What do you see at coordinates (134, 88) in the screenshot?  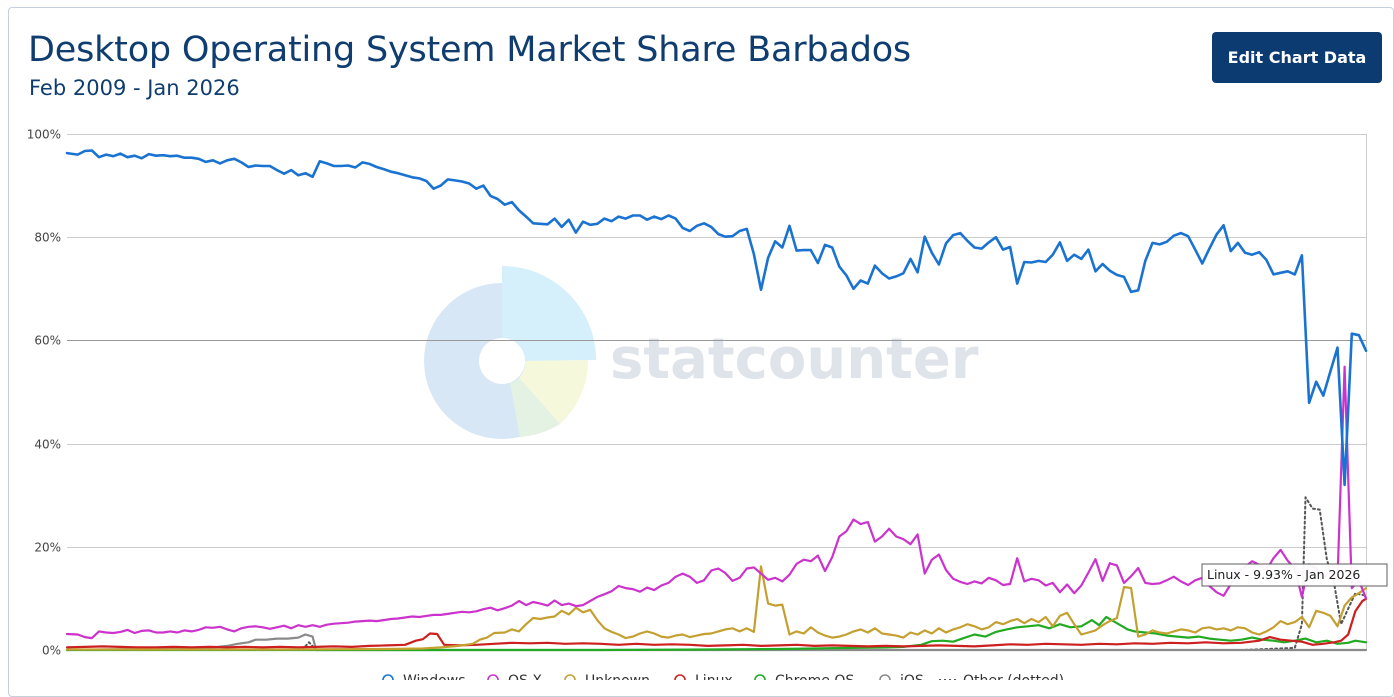 I see `date-range-subtitle: Feb 2009 - Jan 2026` at bounding box center [134, 88].